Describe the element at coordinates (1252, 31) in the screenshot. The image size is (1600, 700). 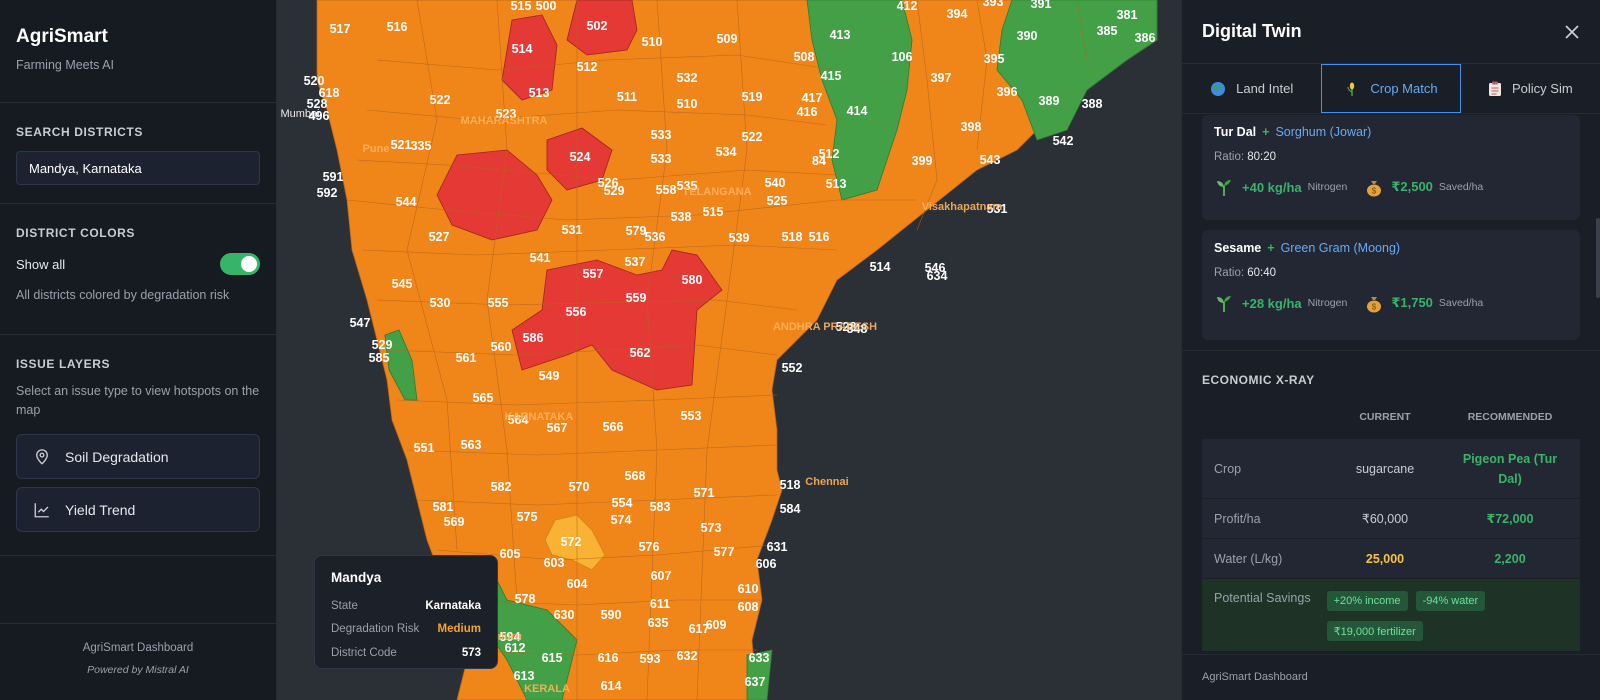
I see `panel-title: Digital Twin` at that location.